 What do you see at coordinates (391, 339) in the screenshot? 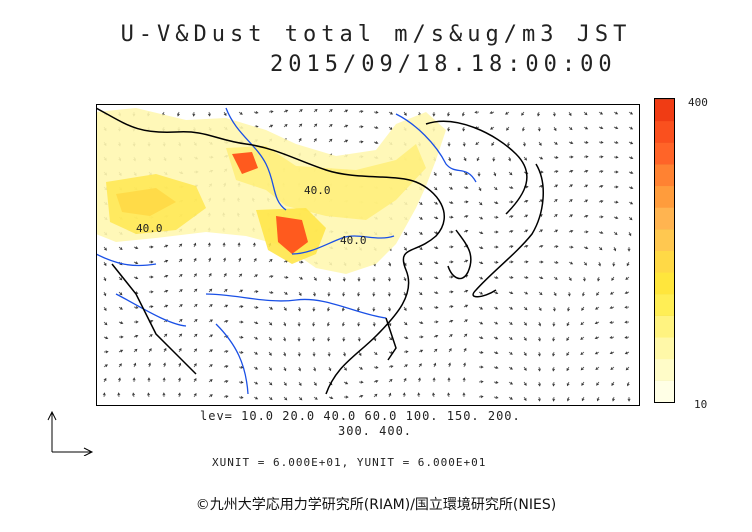
I see `taiwan-coast` at bounding box center [391, 339].